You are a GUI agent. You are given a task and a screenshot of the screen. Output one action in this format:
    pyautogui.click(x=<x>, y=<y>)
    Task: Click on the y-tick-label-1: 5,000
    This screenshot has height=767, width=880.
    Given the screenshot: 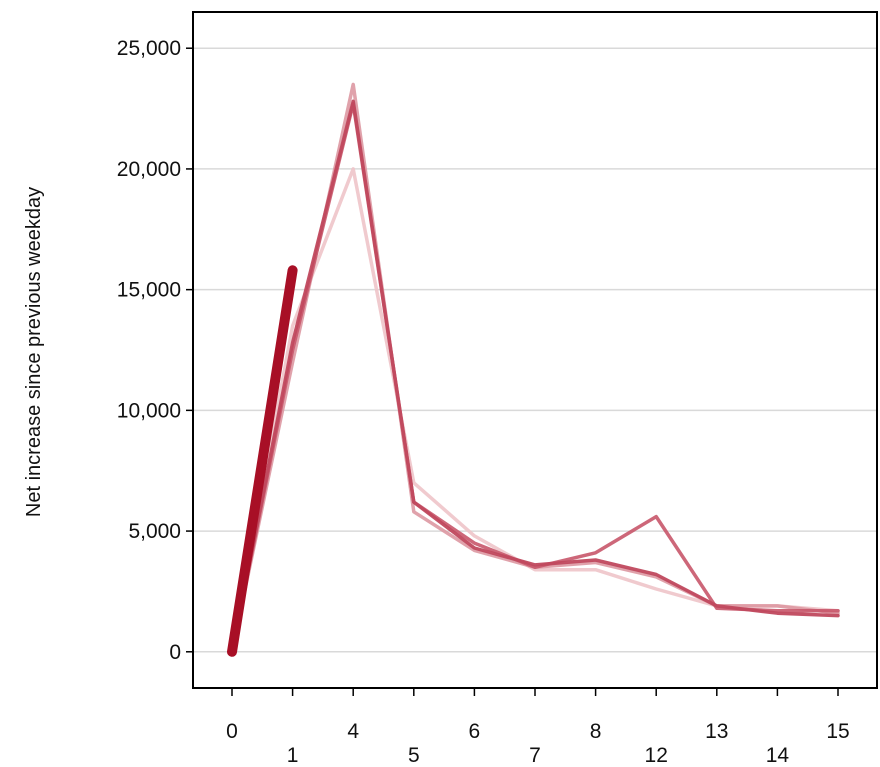 What is the action you would take?
    pyautogui.click(x=154, y=531)
    